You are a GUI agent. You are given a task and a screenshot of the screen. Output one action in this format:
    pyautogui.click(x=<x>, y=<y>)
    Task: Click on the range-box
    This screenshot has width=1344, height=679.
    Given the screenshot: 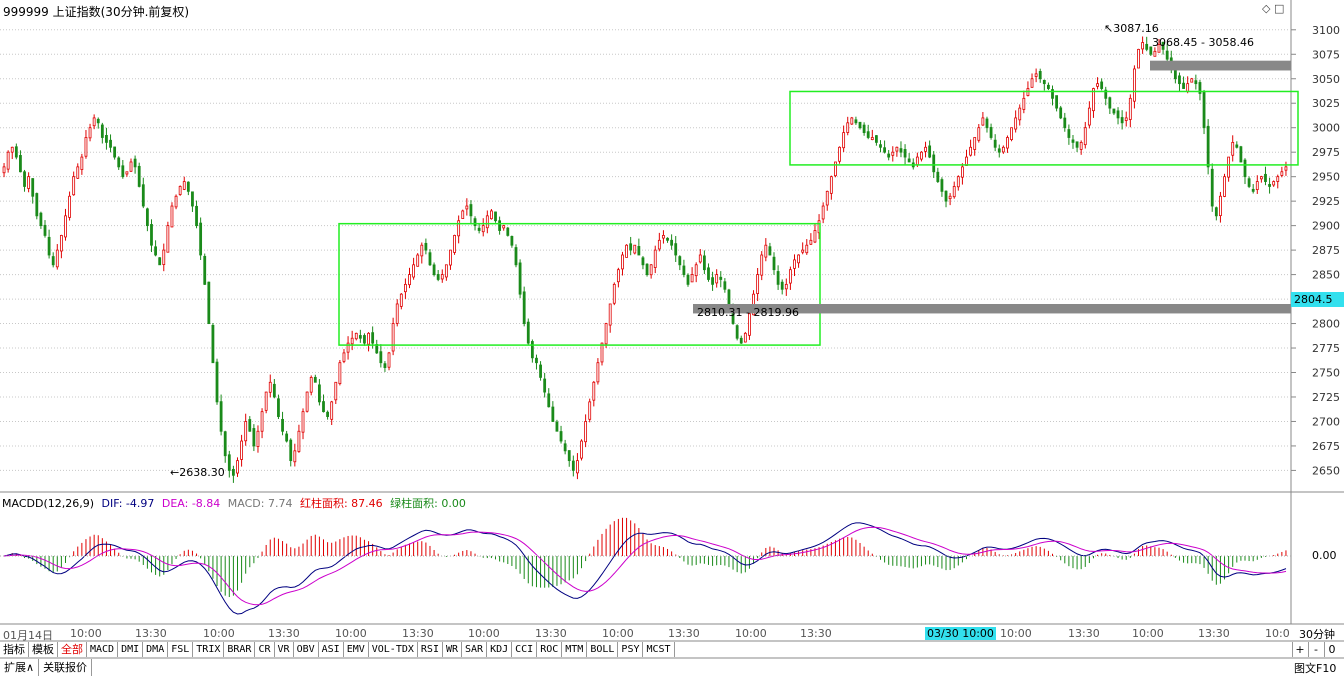 What is the action you would take?
    pyautogui.click(x=579, y=284)
    